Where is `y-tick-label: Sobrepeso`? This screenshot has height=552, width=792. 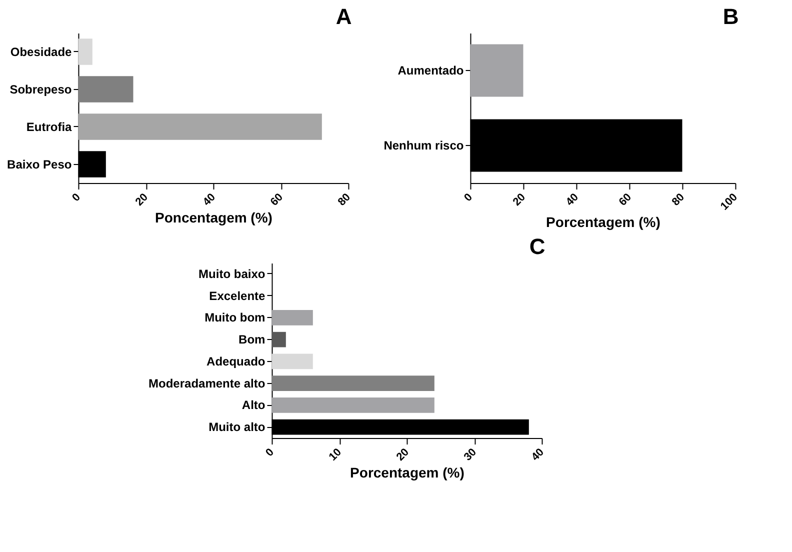 y-tick-label: Sobrepeso is located at coordinates (41, 89).